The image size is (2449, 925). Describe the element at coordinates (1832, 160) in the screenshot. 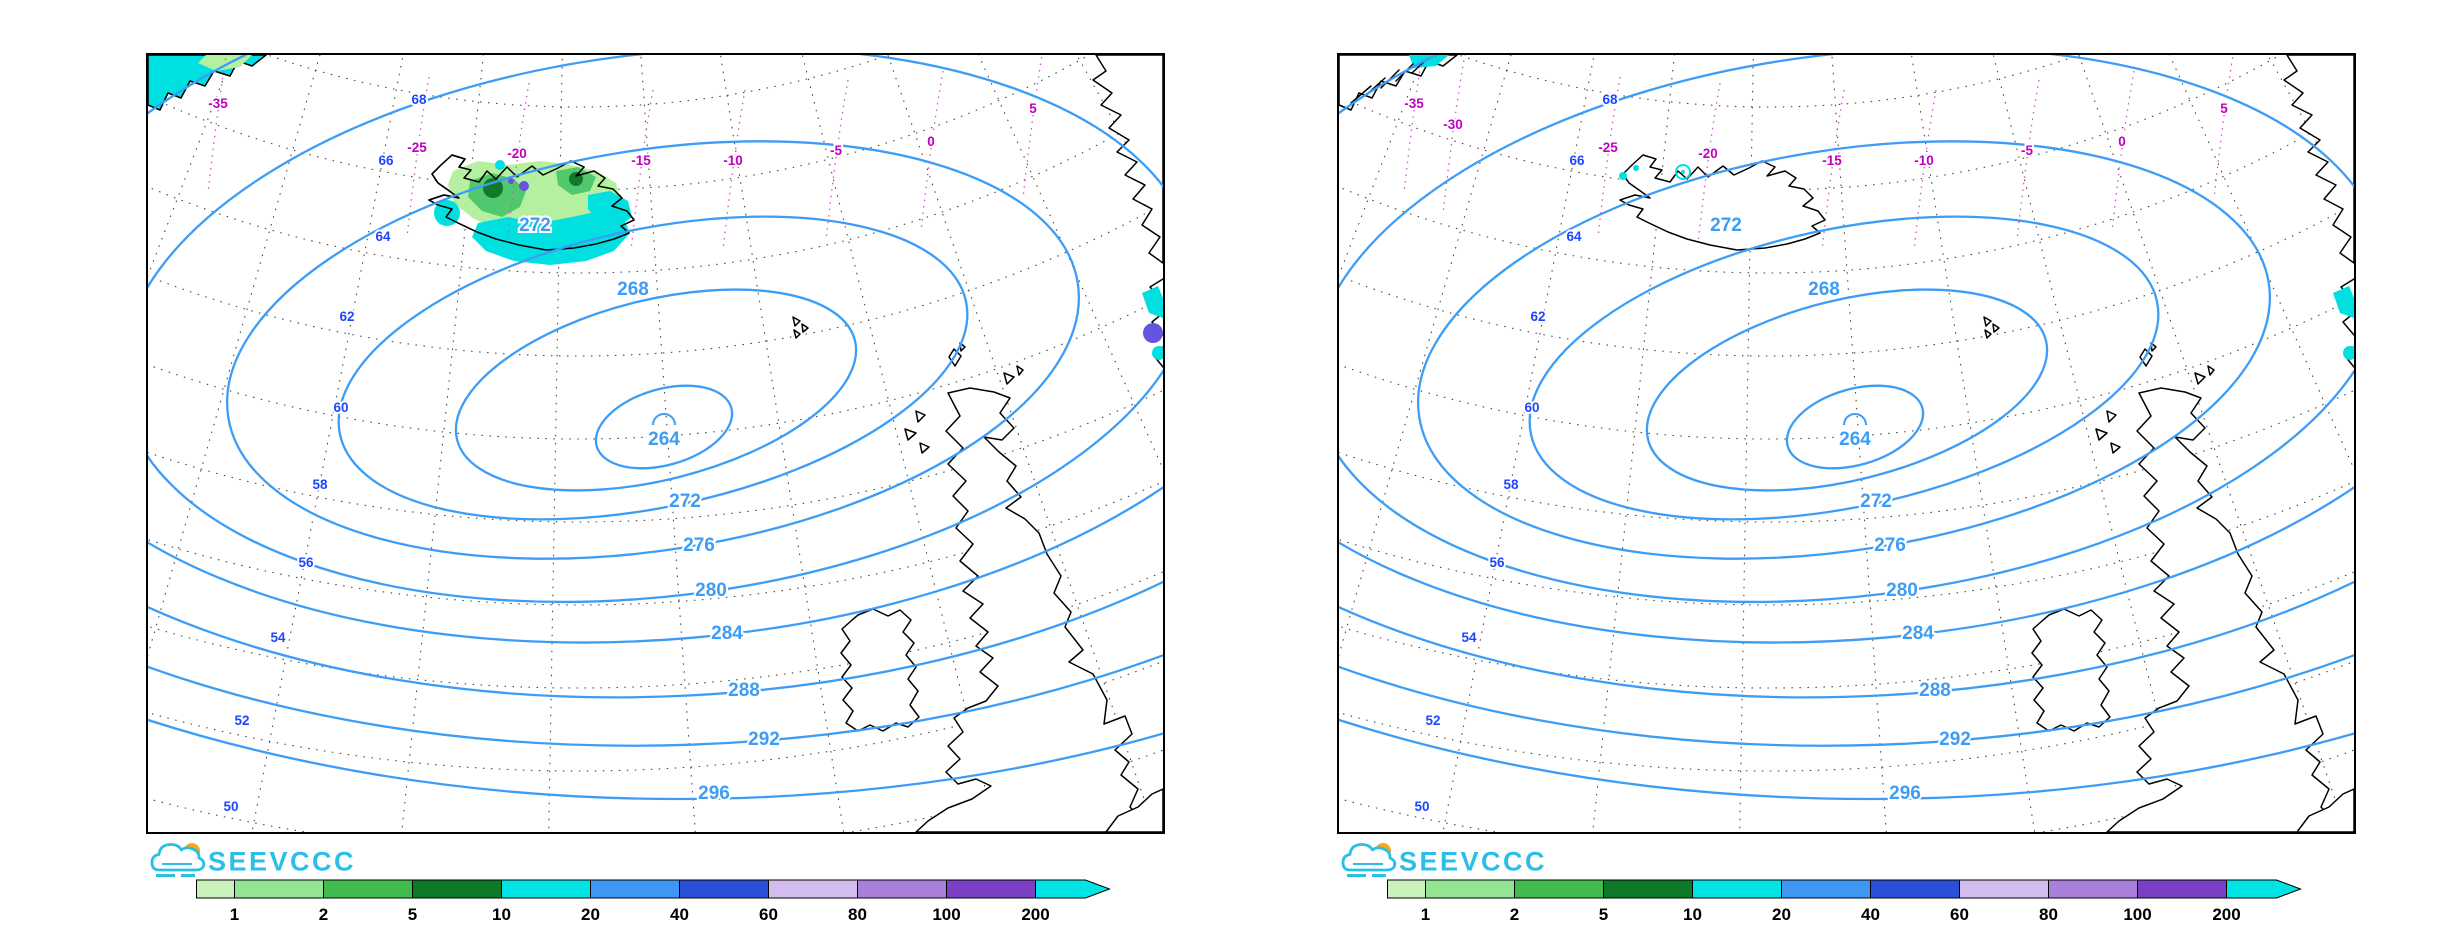

I see `svg-text: -15` at that location.